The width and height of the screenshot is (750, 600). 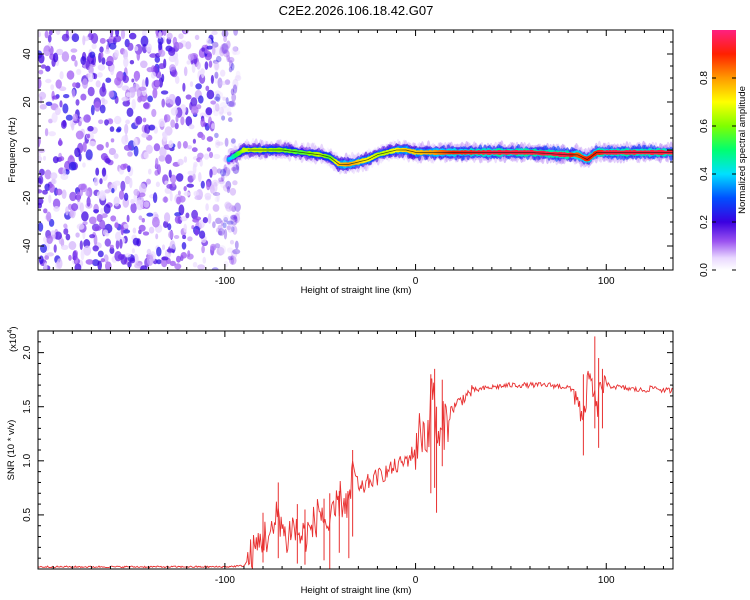 I want to click on spectrogram-ridge, so click(x=449, y=156).